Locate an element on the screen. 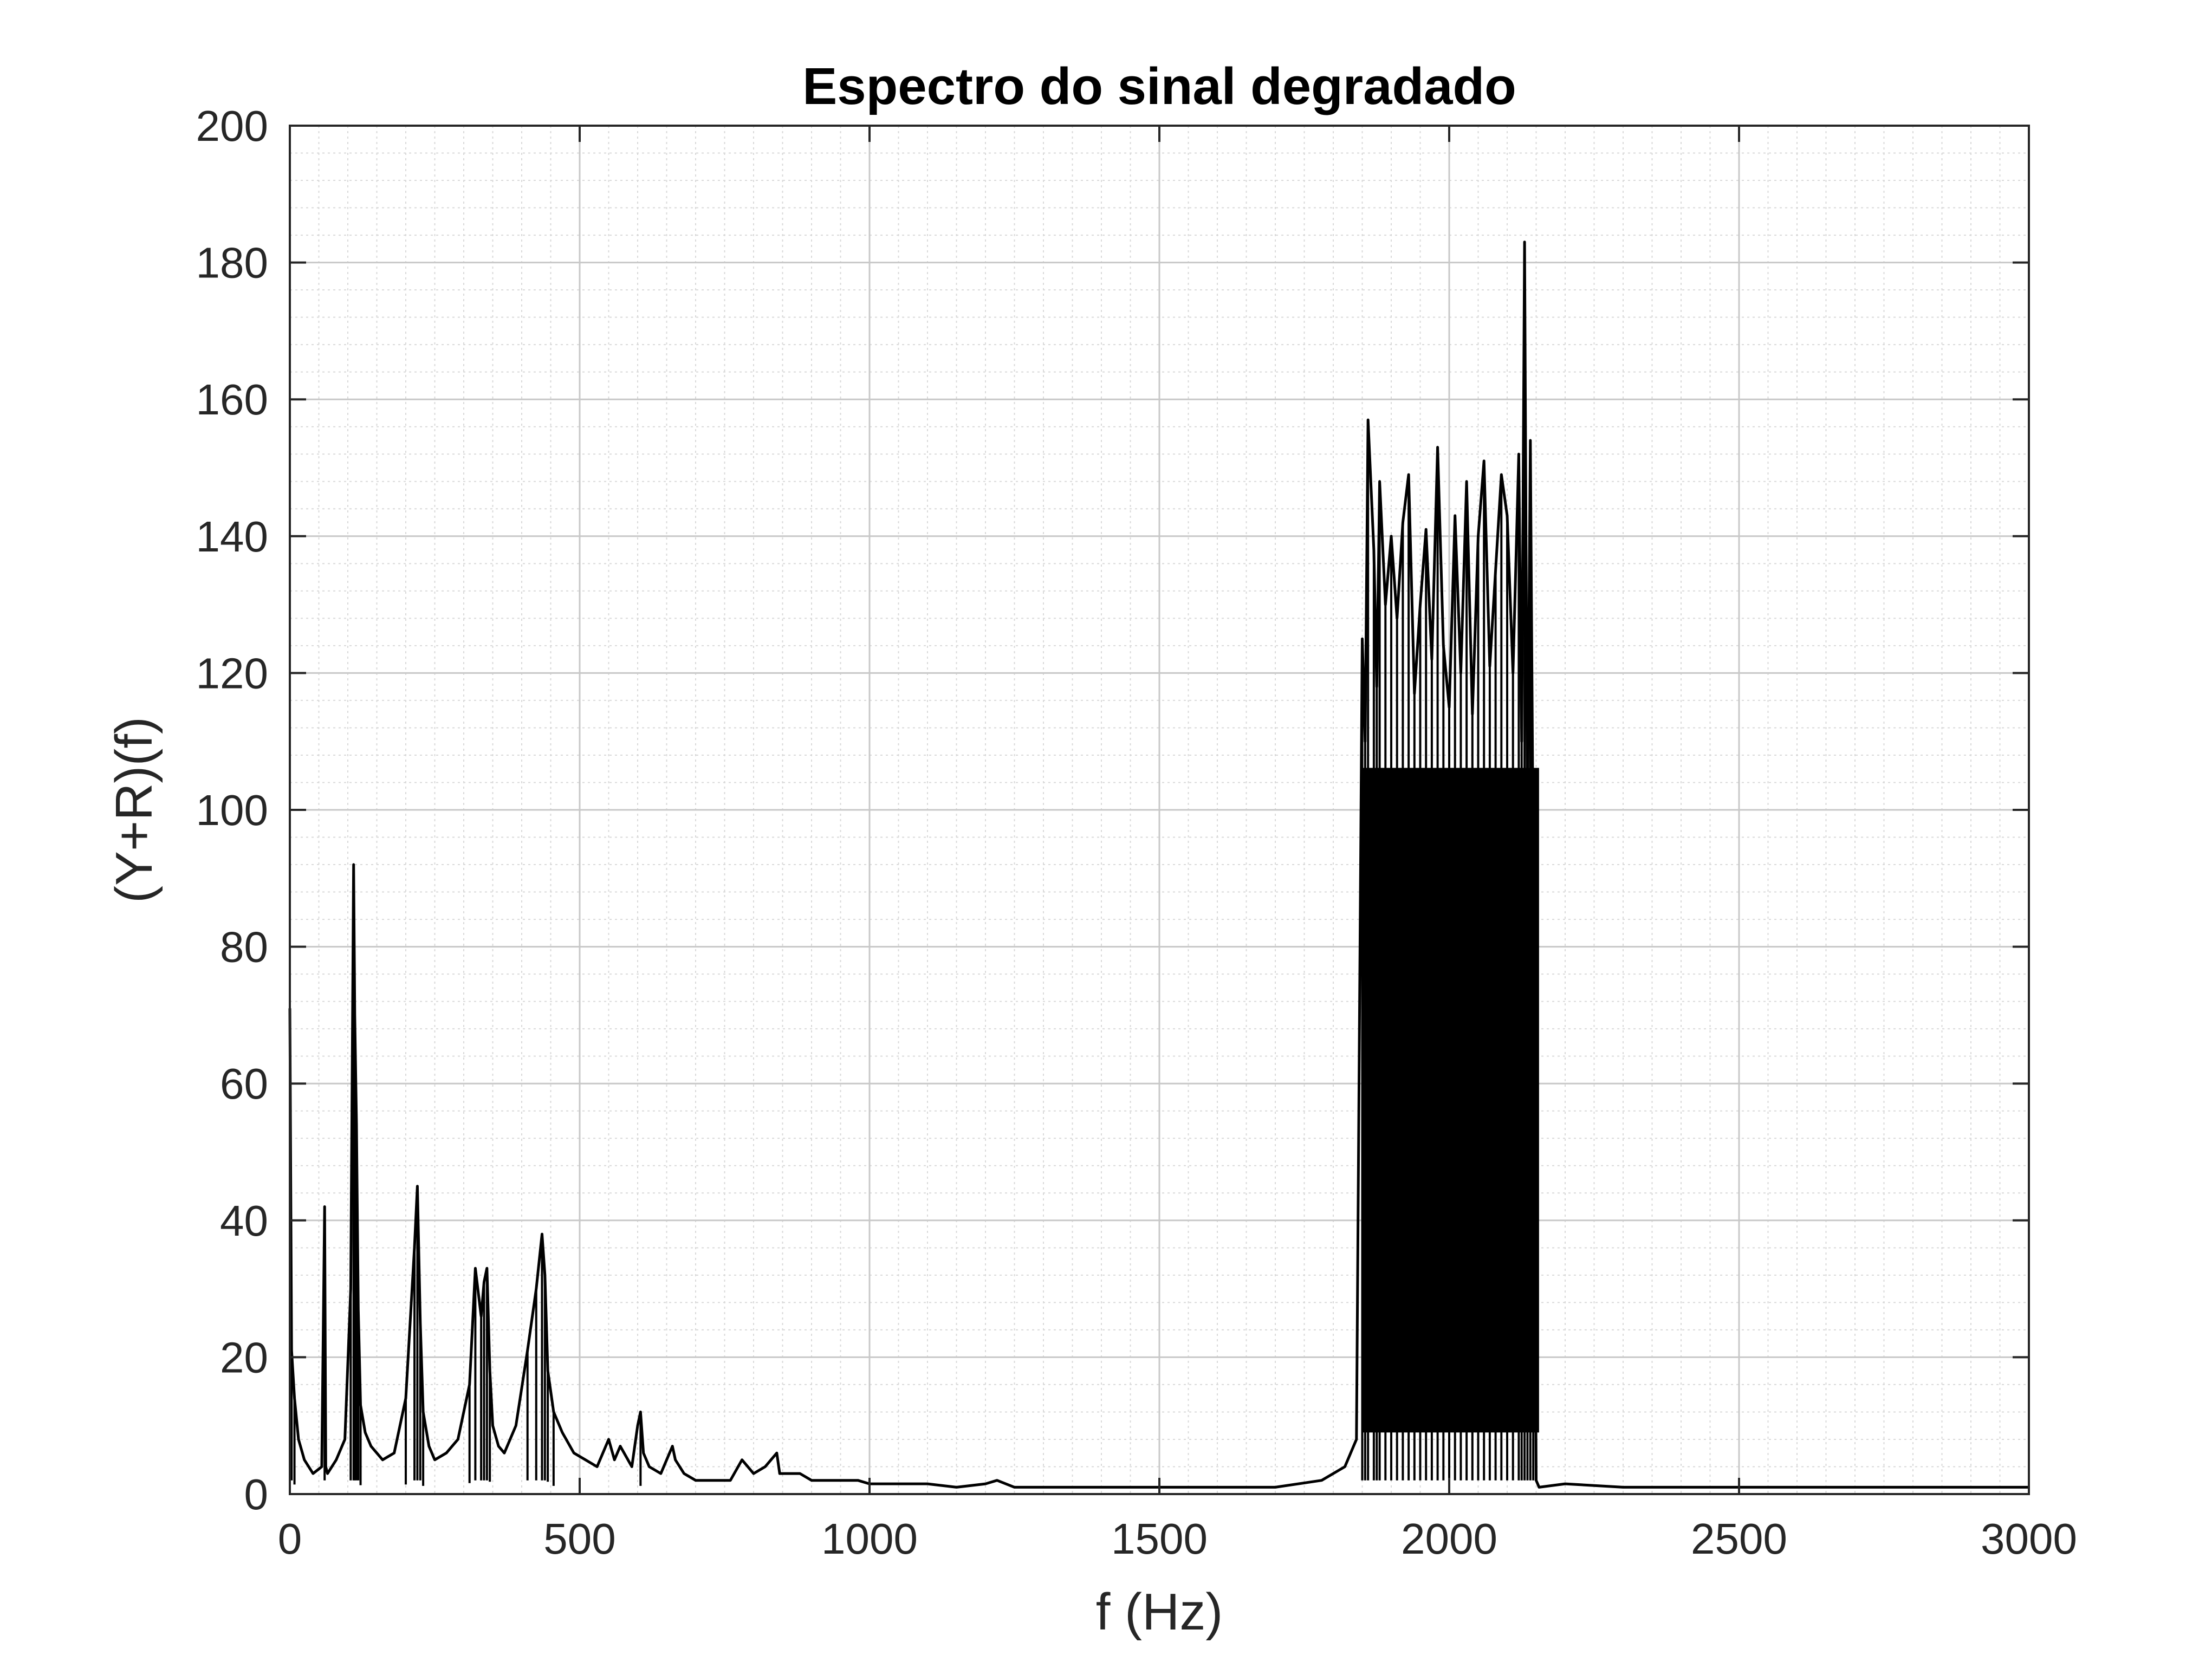 This screenshot has width=2212, height=1662. y-tick-labels: 0 20 40 60 80 100 120 140 160 180 200 is located at coordinates (232, 810).